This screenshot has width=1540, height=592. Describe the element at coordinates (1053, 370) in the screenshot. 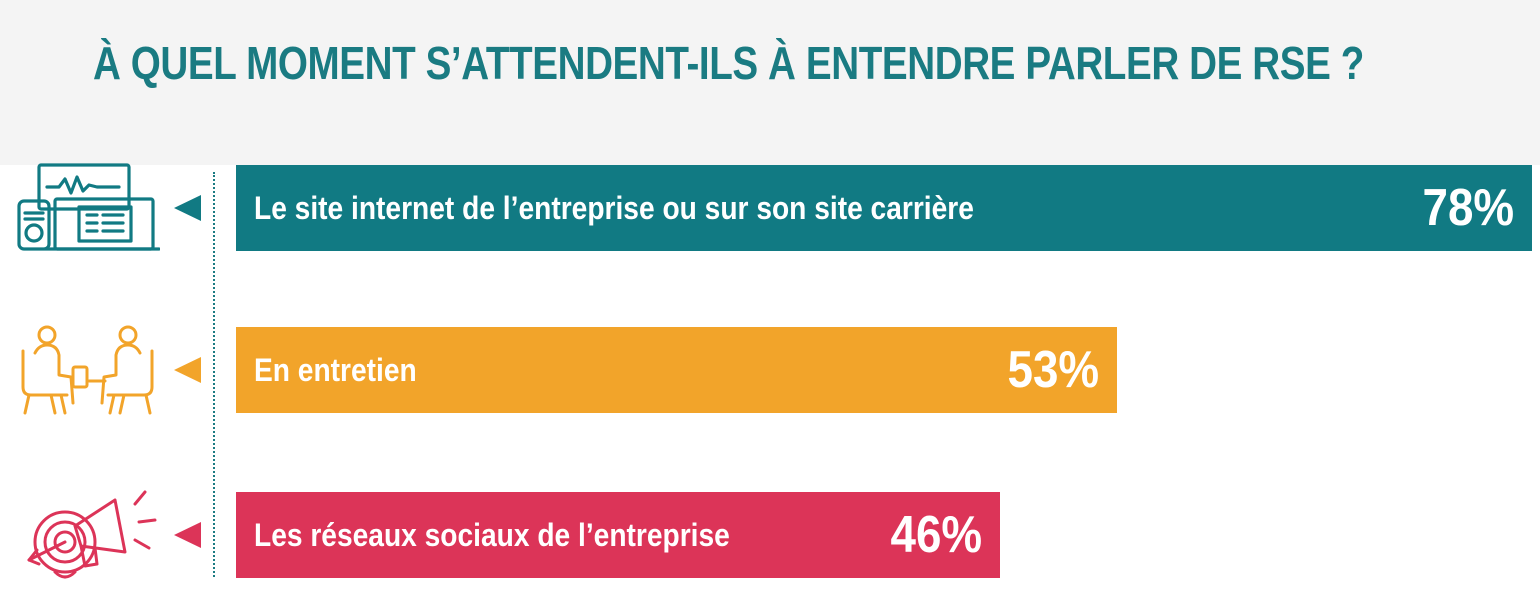

I see `bar-value-label: 53%` at that location.